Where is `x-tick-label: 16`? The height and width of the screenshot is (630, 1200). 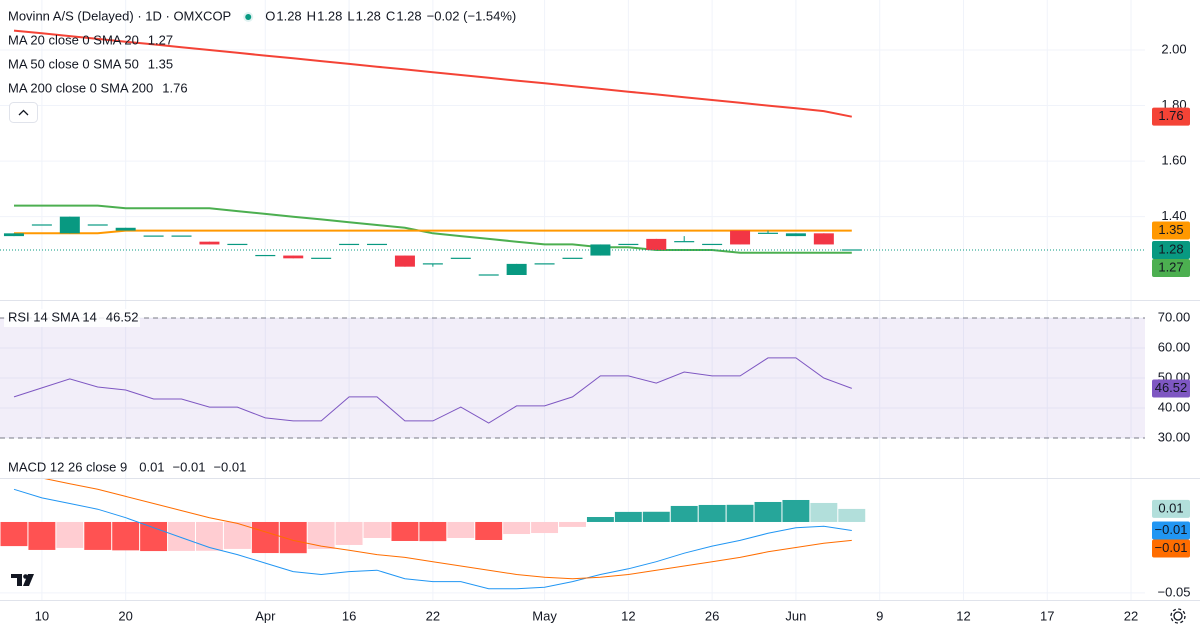
x-tick-label: 16 is located at coordinates (349, 615).